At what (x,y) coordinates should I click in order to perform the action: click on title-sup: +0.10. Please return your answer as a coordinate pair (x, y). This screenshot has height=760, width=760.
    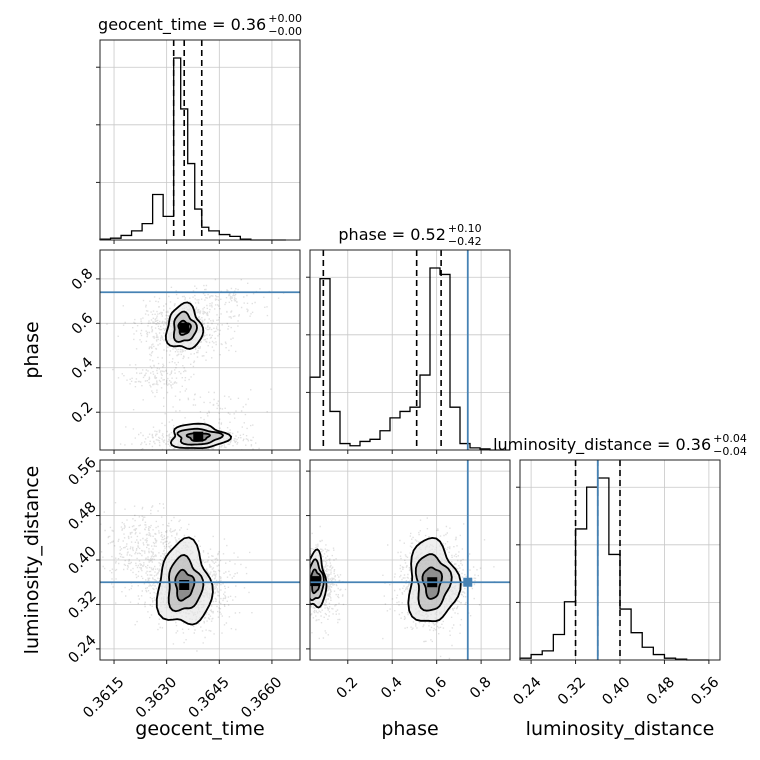
    Looking at the image, I should click on (465, 228).